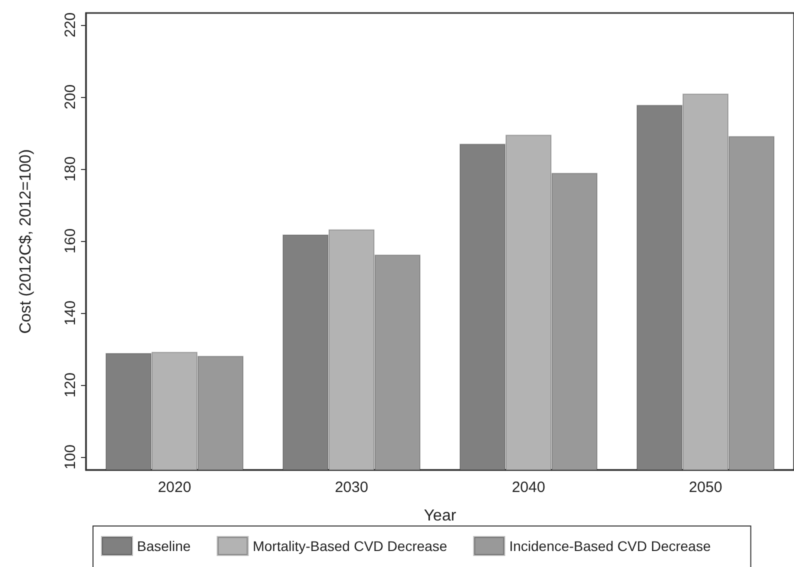 This screenshot has width=794, height=567. What do you see at coordinates (70, 241) in the screenshot?
I see `y-tick-label: 160` at bounding box center [70, 241].